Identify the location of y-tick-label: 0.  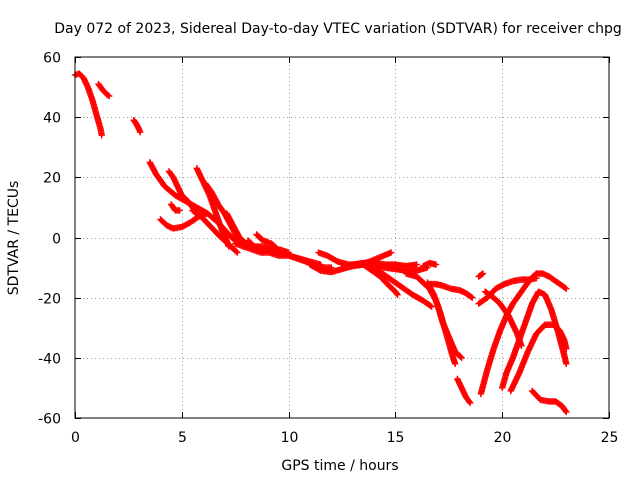
(56, 240).